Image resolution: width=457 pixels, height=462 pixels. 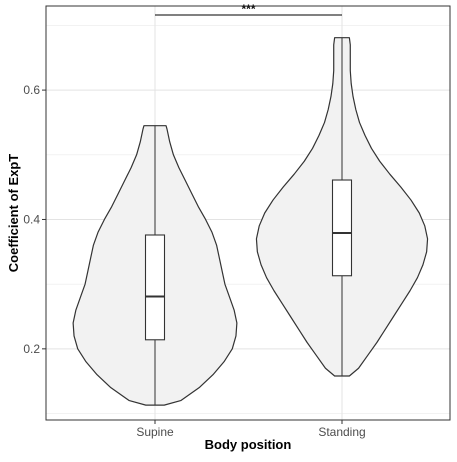 What do you see at coordinates (155, 432) in the screenshot?
I see `x-tick-label: Supine` at bounding box center [155, 432].